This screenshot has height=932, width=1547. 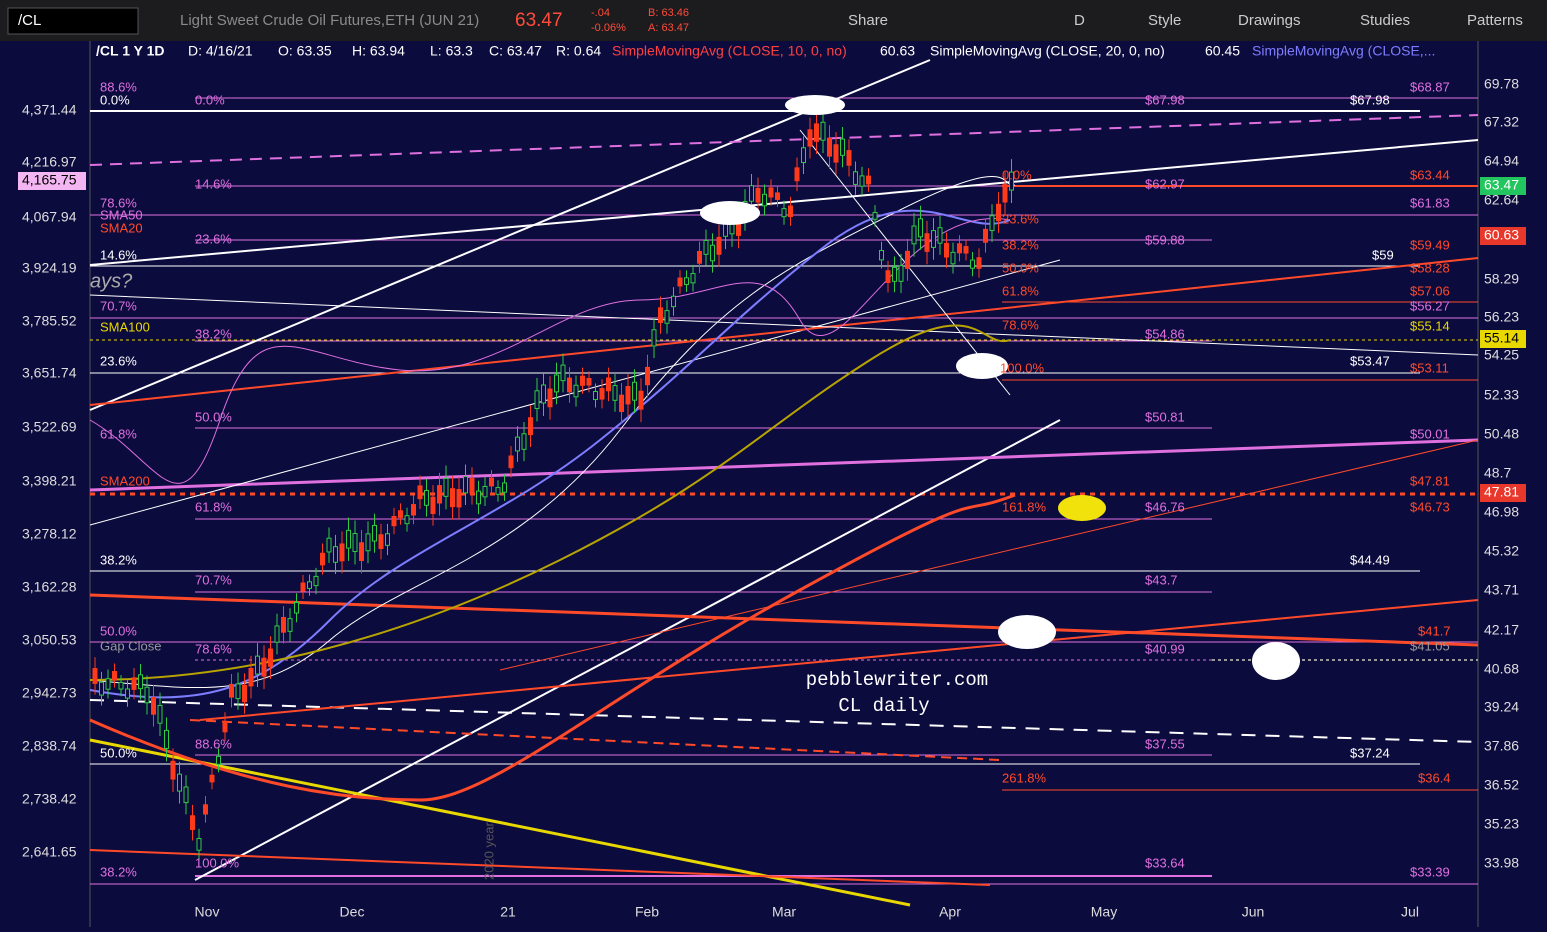 I want to click on x-axis-label: Mar, so click(x=784, y=912).